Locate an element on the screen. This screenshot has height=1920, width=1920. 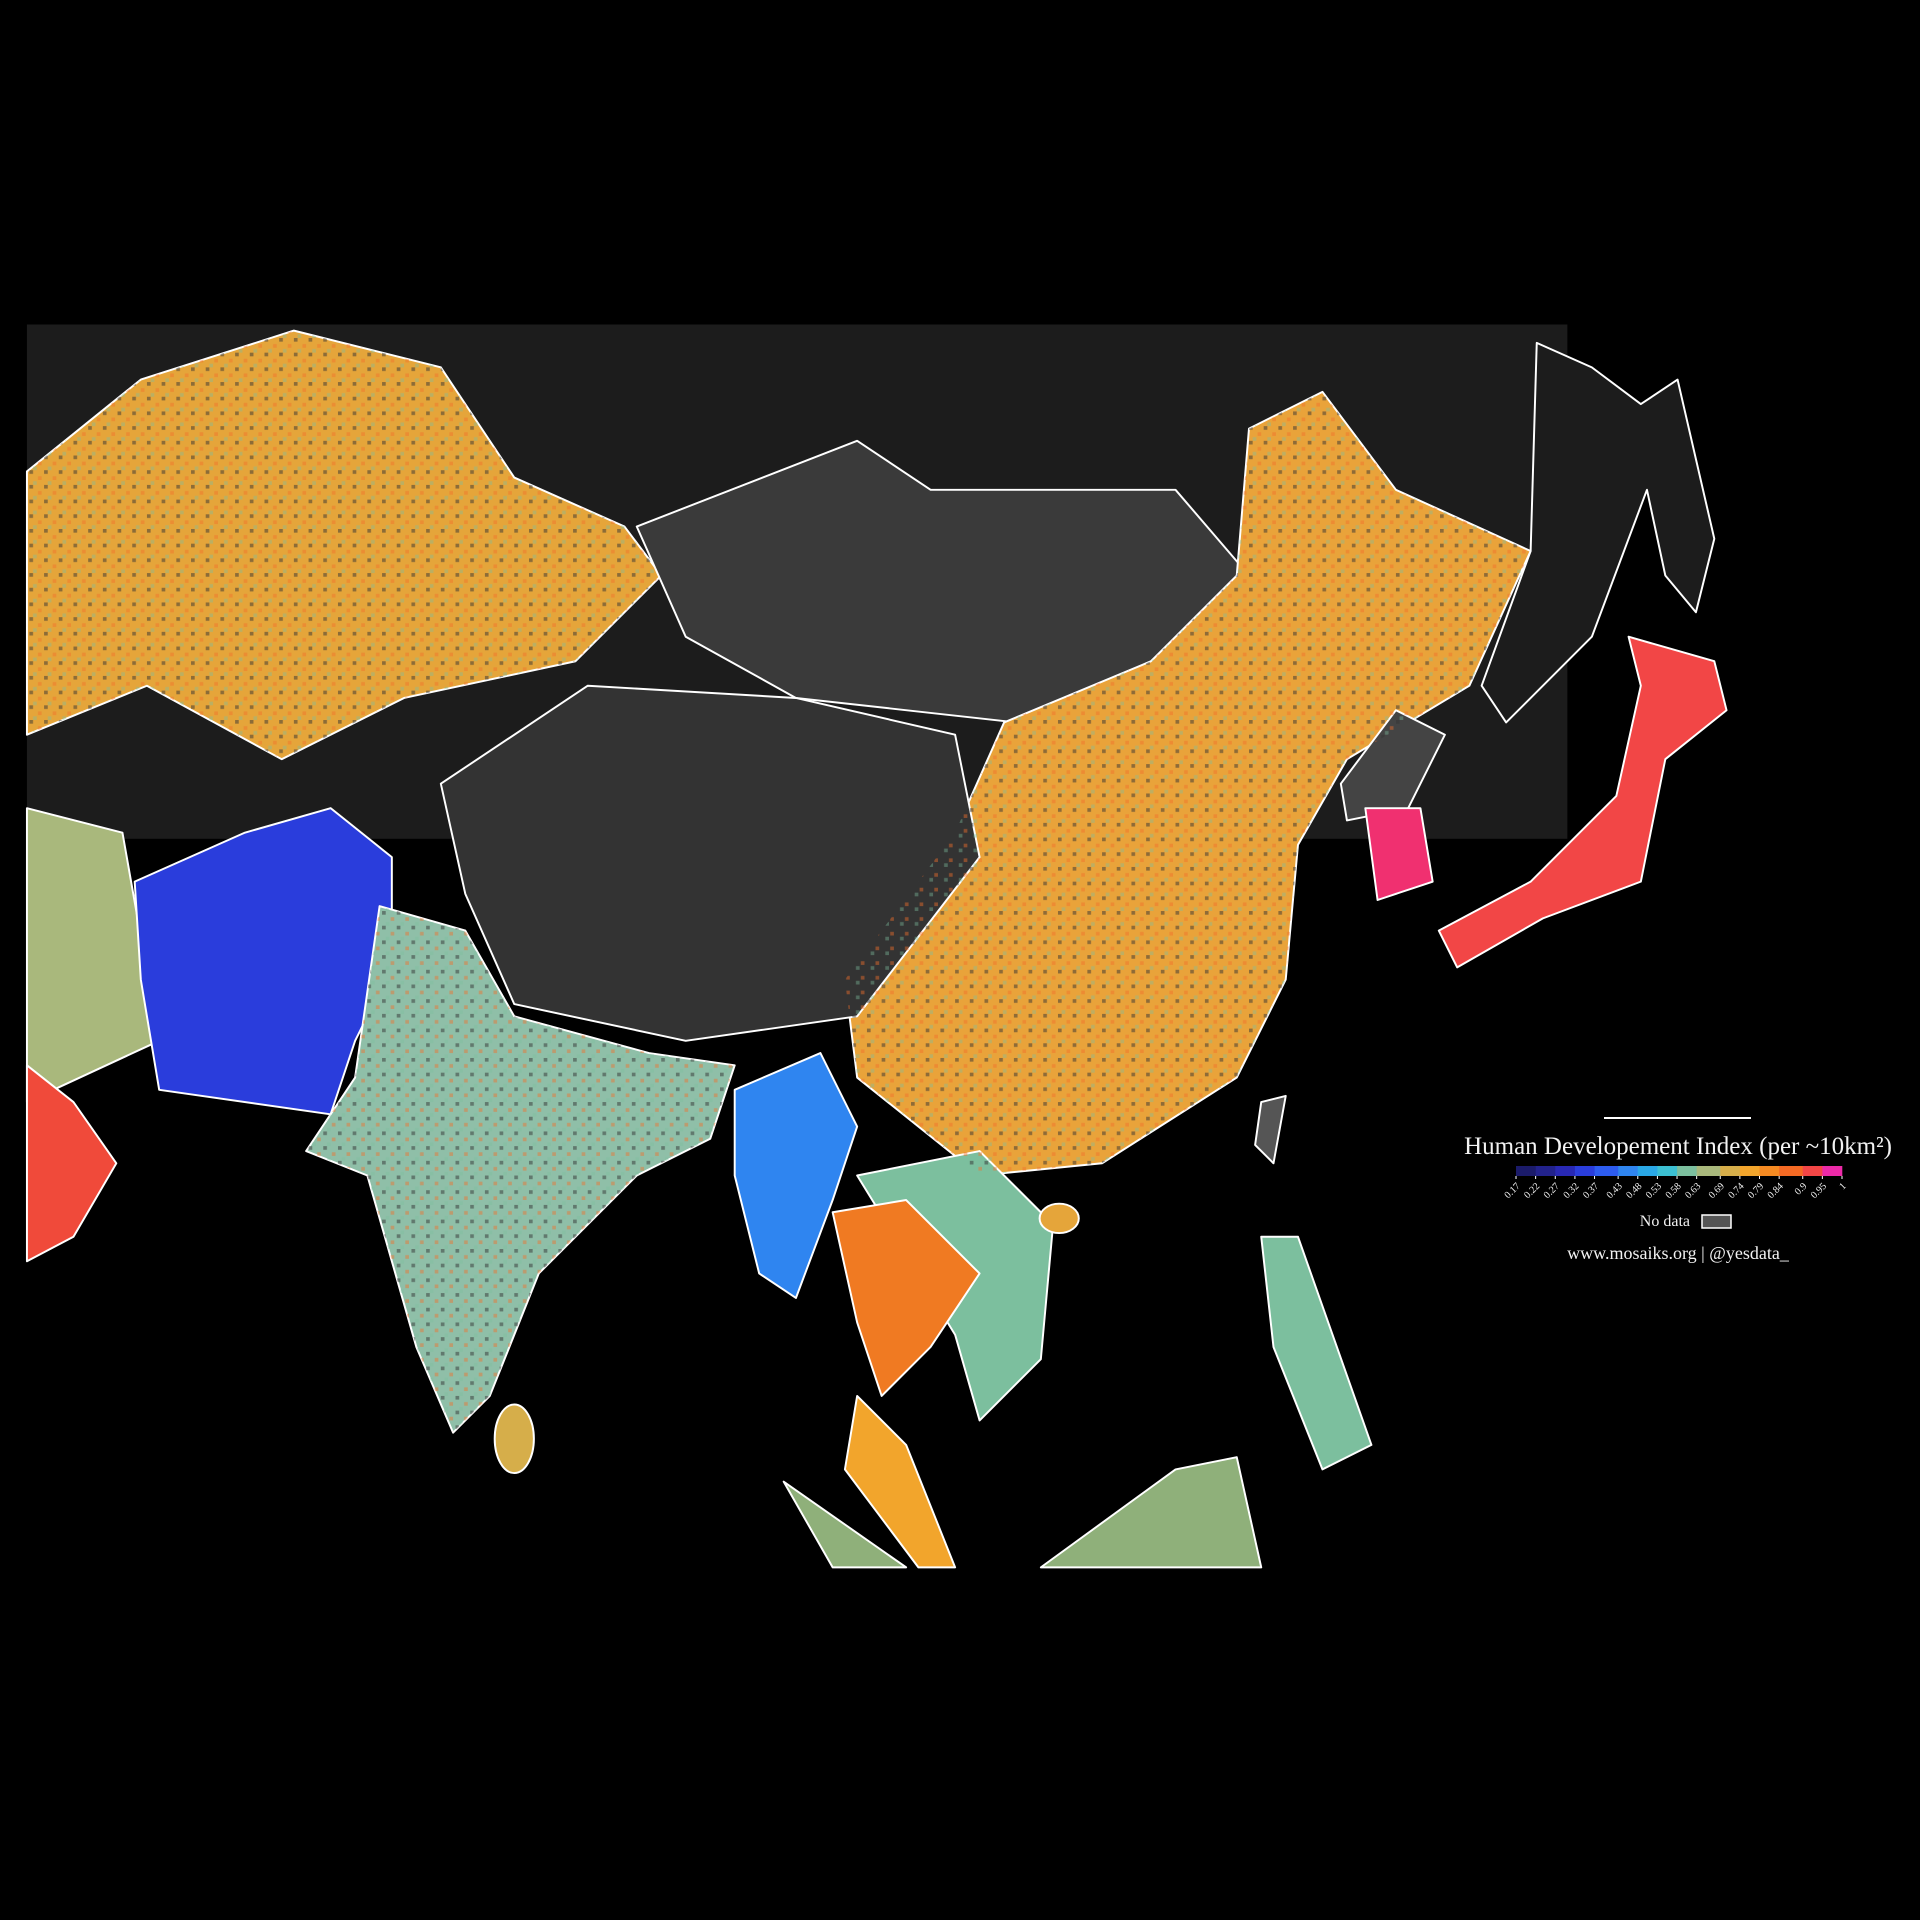
legend-tick-label: 0.43 is located at coordinates (1615, 1191).